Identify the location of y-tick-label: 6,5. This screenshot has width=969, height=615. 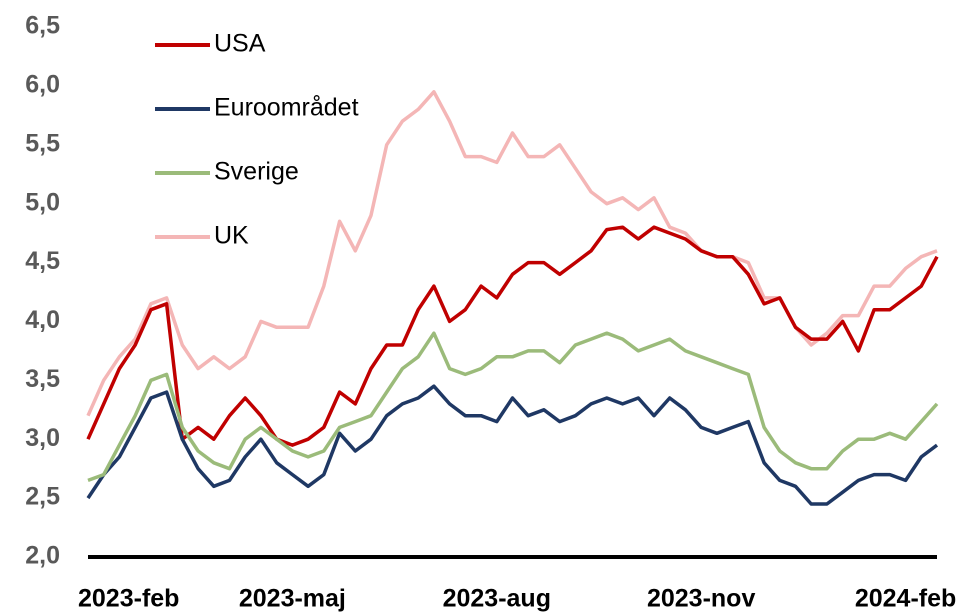
(42, 26).